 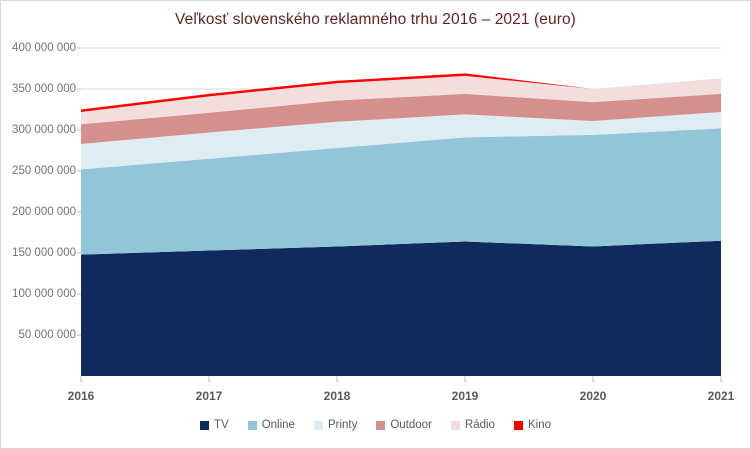 I want to click on legend-label: Online, so click(x=278, y=425).